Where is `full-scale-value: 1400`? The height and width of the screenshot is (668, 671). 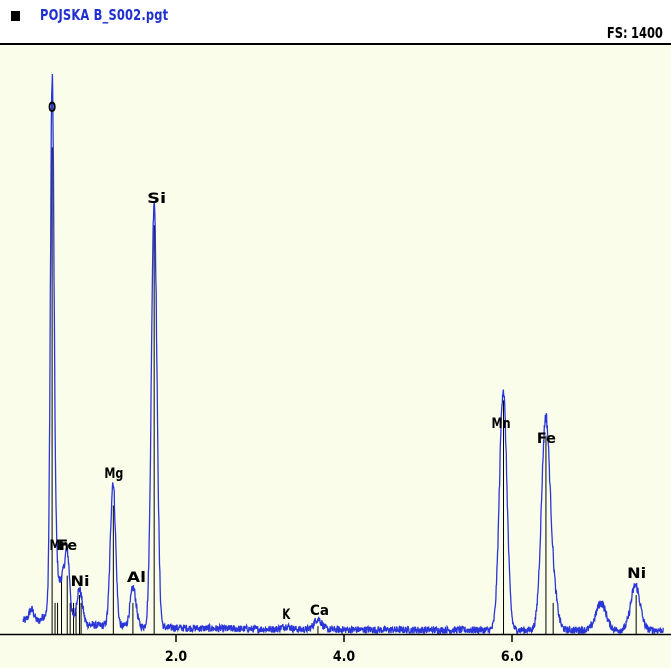 full-scale-value: 1400 is located at coordinates (647, 33).